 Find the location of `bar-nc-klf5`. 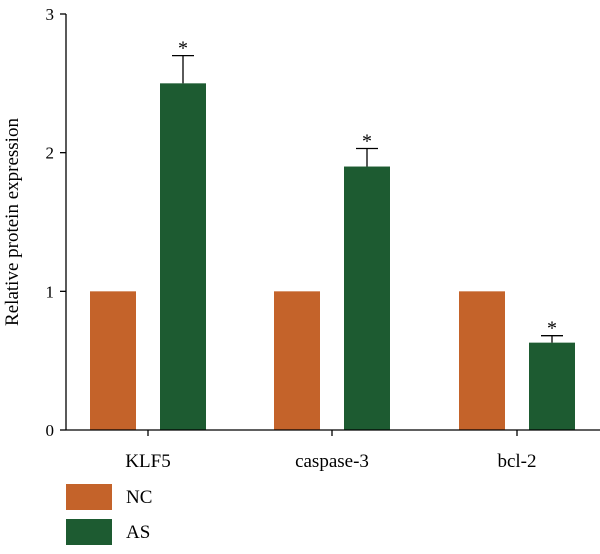

bar-nc-klf5 is located at coordinates (113, 360).